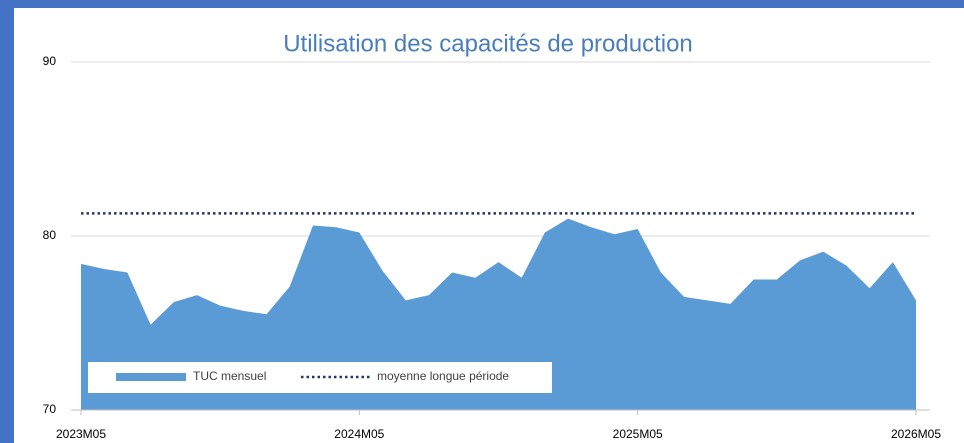 The width and height of the screenshot is (964, 443). I want to click on y-tick-label: 70, so click(50, 409).